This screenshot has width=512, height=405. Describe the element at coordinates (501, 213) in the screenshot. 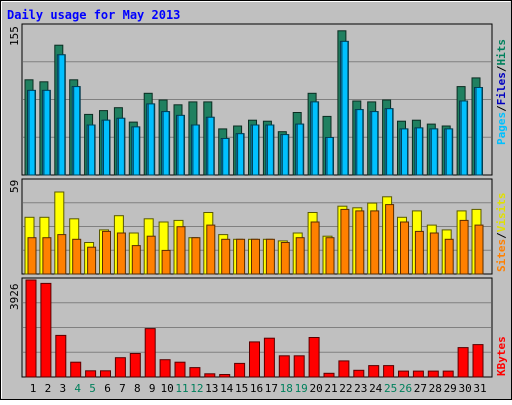

I see `legend-visits-label: Visits` at that location.